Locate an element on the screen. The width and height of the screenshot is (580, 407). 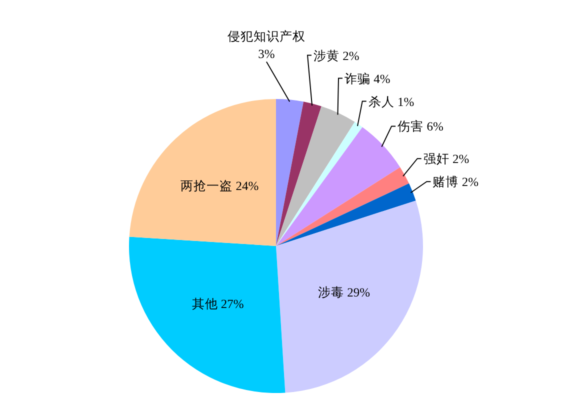
slice-label: 其他 27% is located at coordinates (218, 304).